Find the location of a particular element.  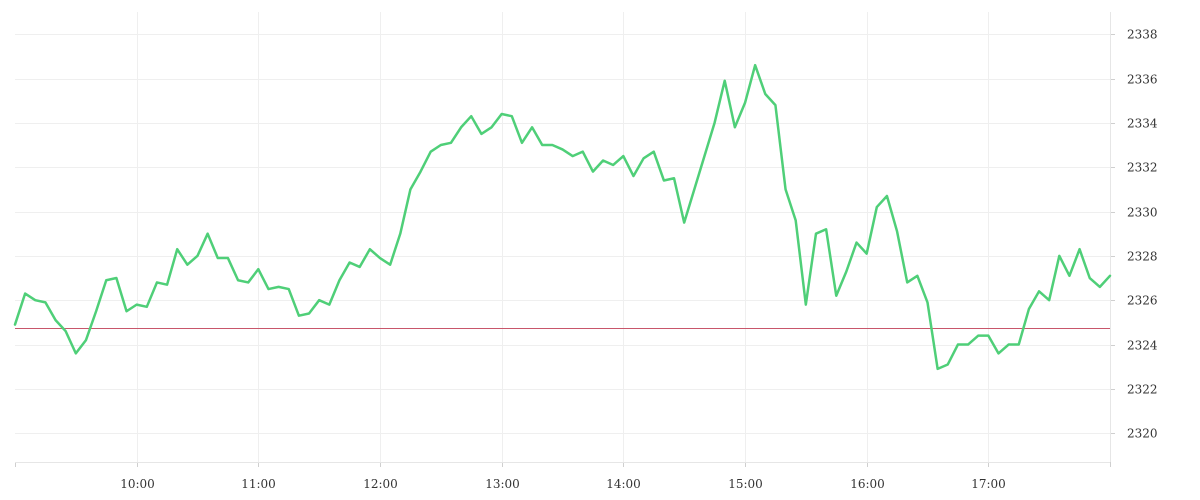

y-tick-label: 2332 is located at coordinates (1142, 168).